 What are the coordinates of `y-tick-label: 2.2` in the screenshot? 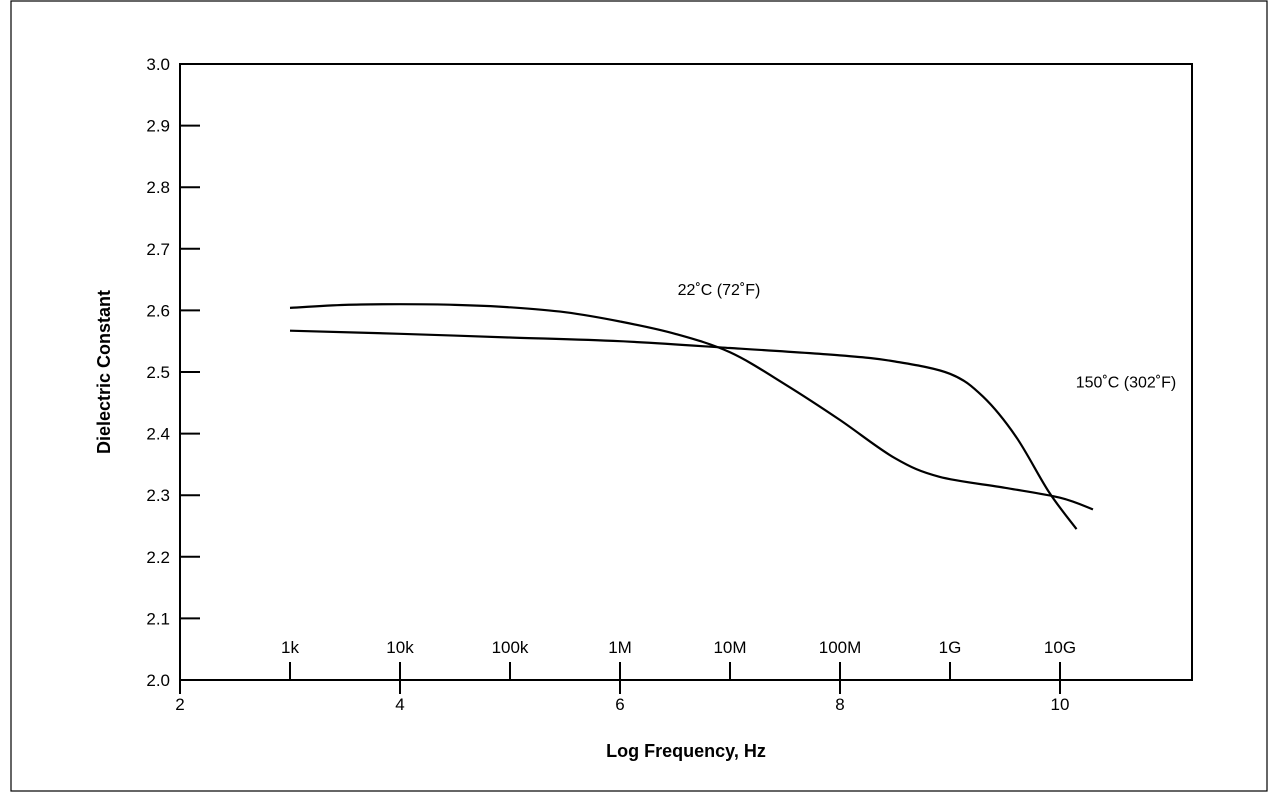 It's located at (158, 557).